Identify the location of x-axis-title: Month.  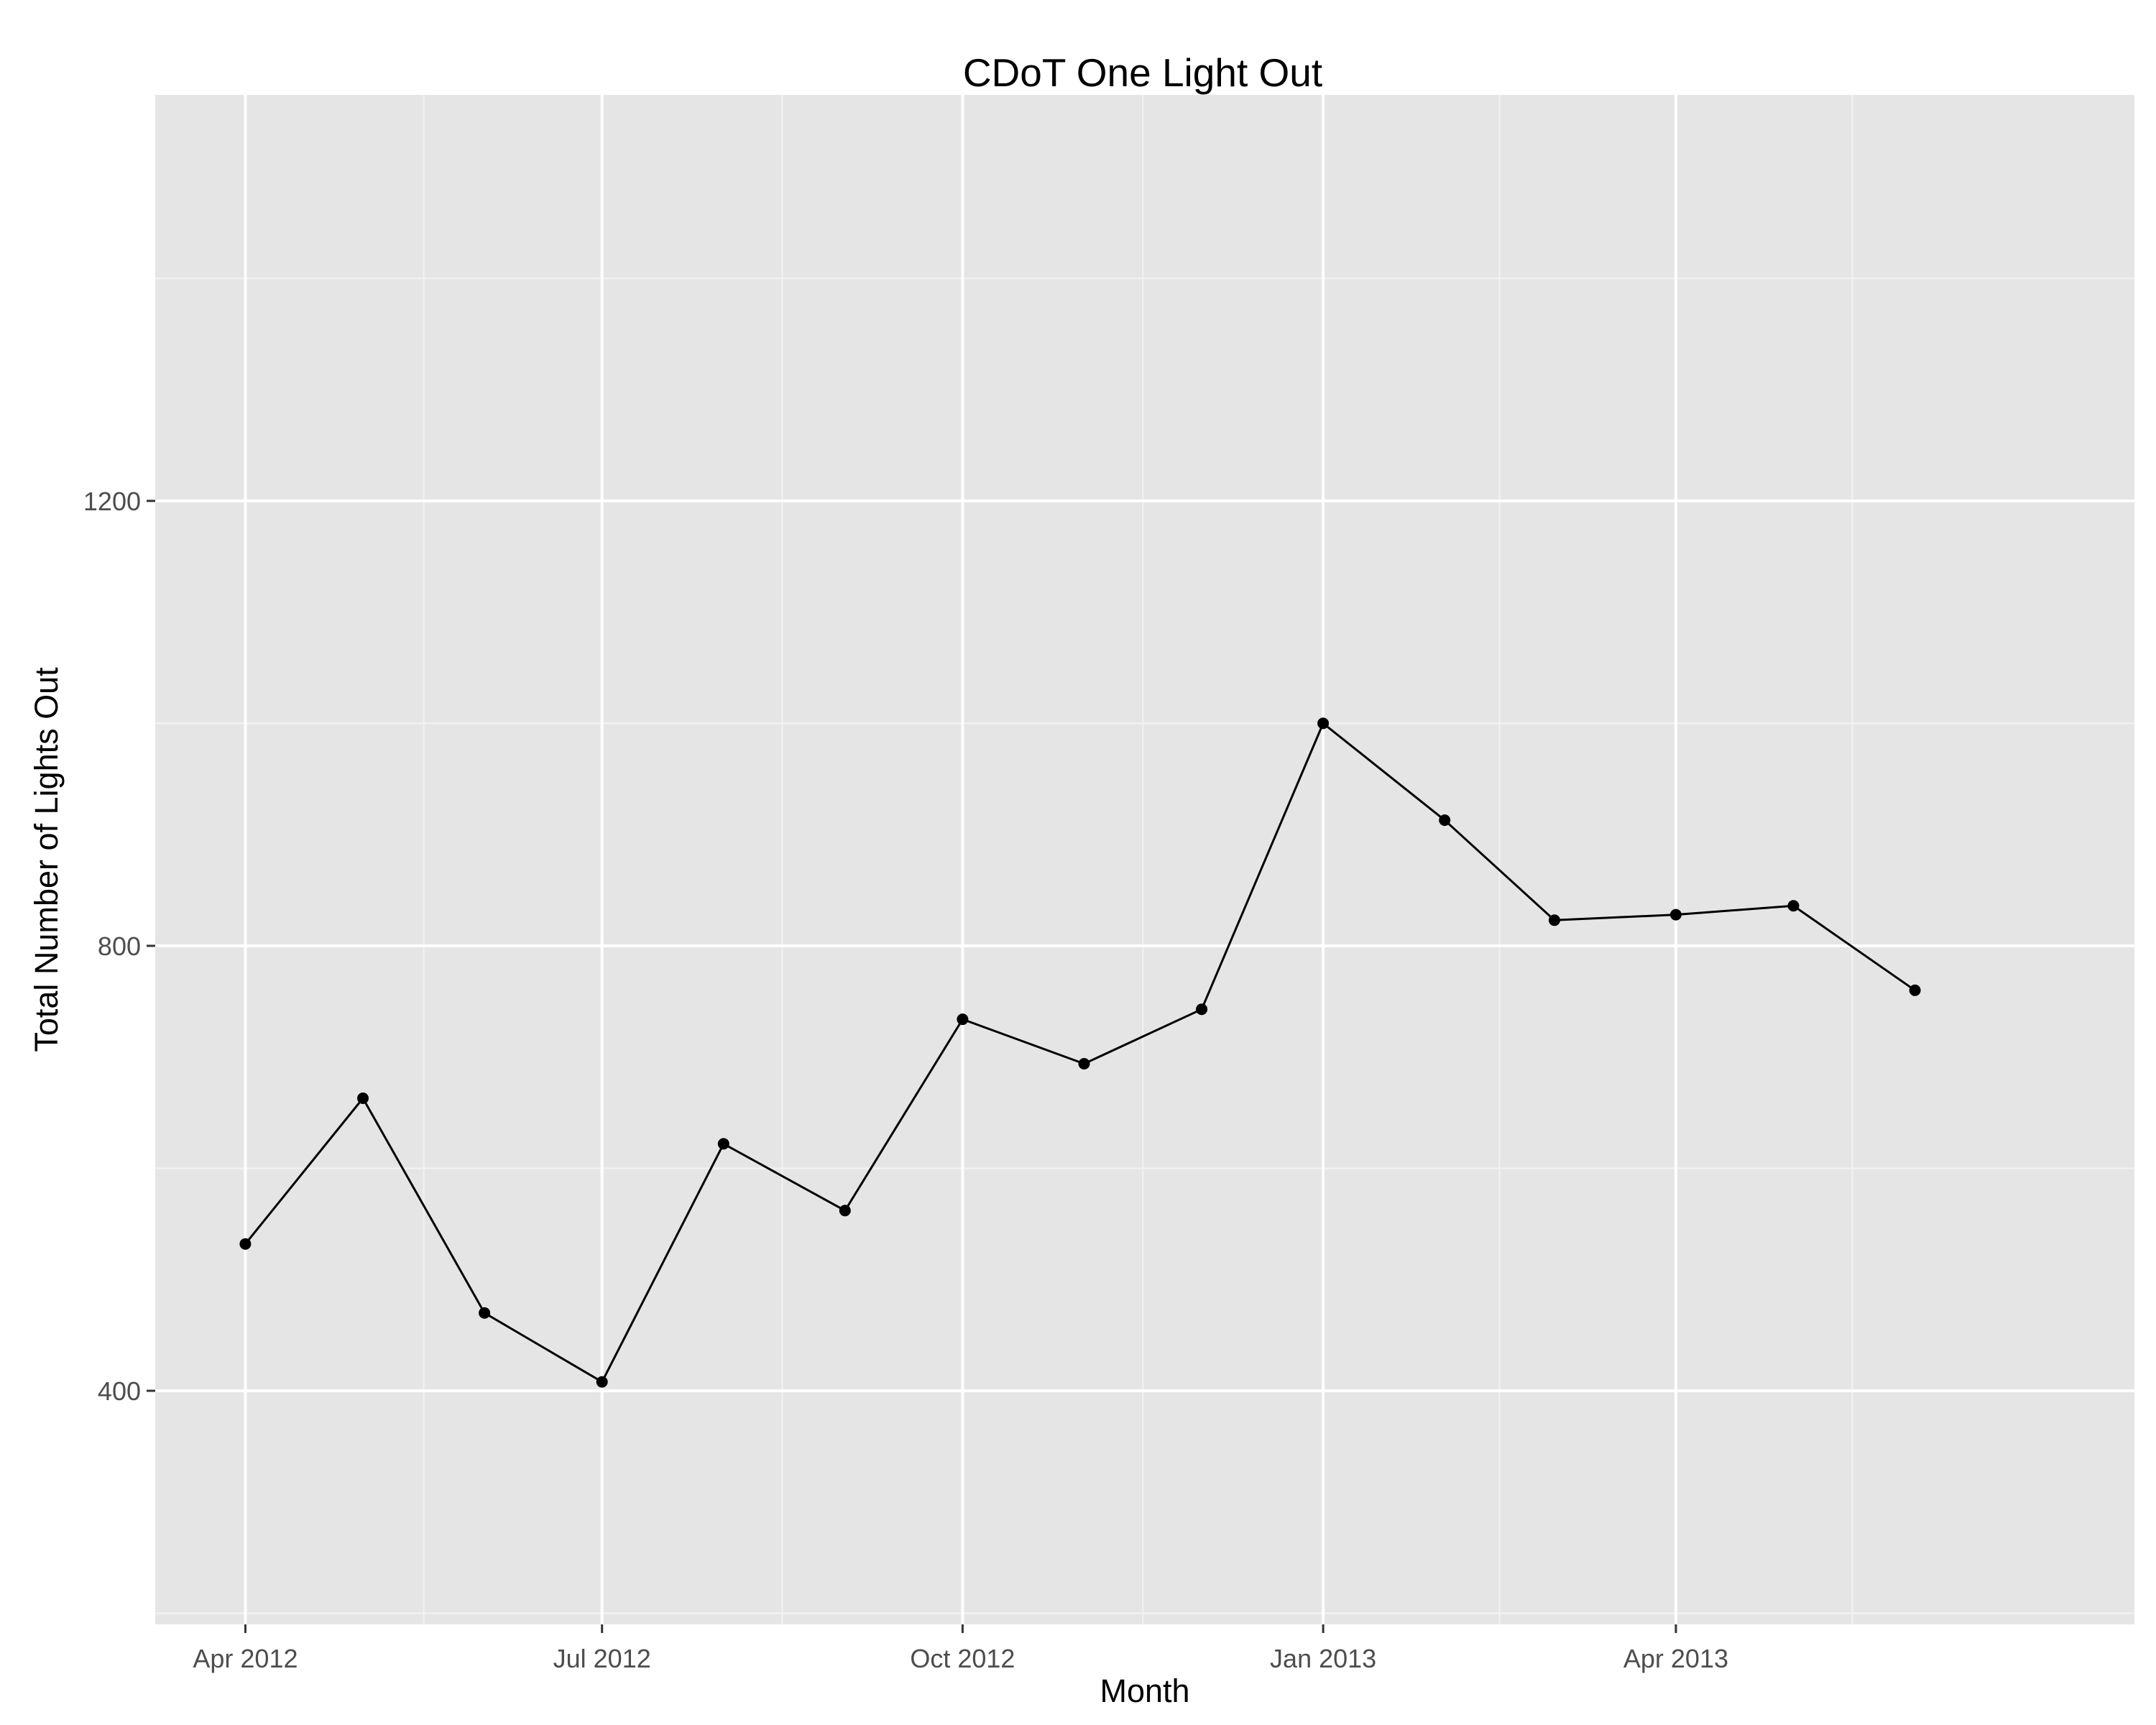
(1144, 1691).